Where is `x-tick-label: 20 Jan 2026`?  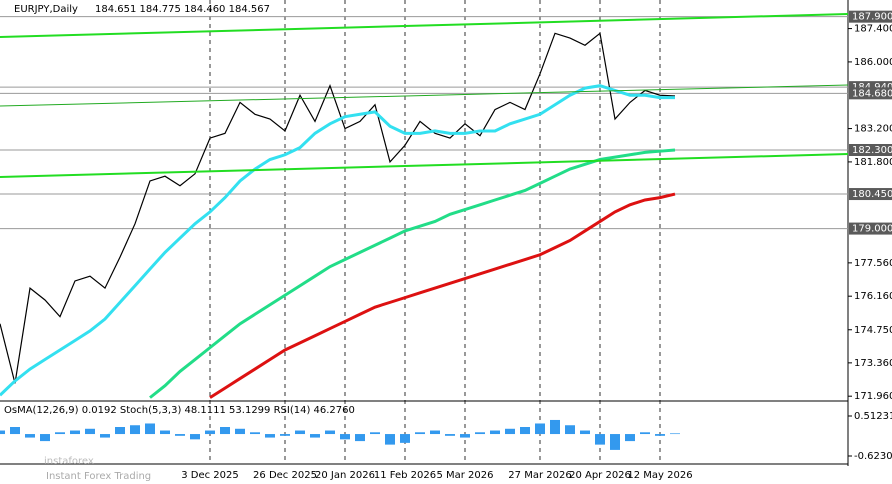
x-tick-label: 20 Jan 2026 is located at coordinates (345, 475).